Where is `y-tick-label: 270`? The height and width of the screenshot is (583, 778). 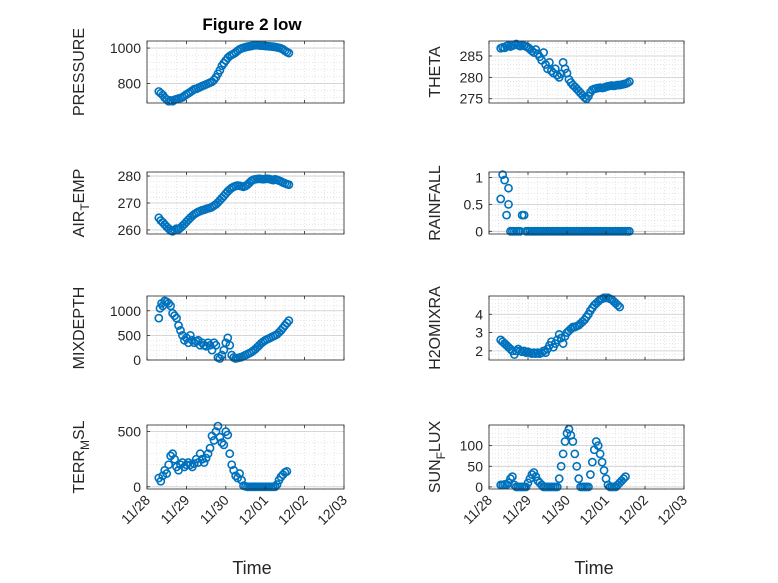 y-tick-label: 270 is located at coordinates (130, 203).